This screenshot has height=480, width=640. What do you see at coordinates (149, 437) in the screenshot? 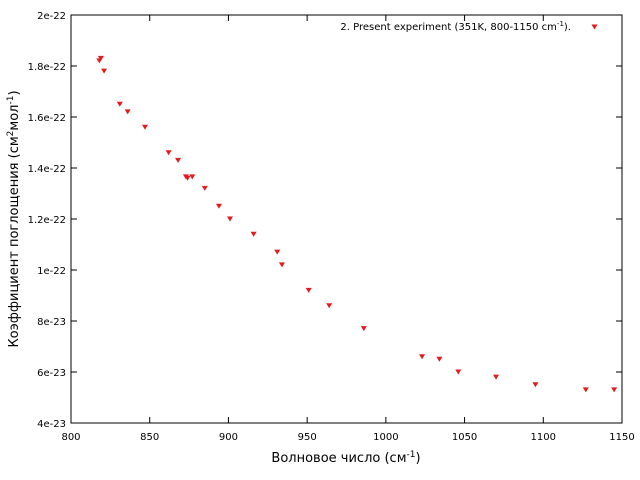
I see `x-tick-label: 850` at bounding box center [149, 437].